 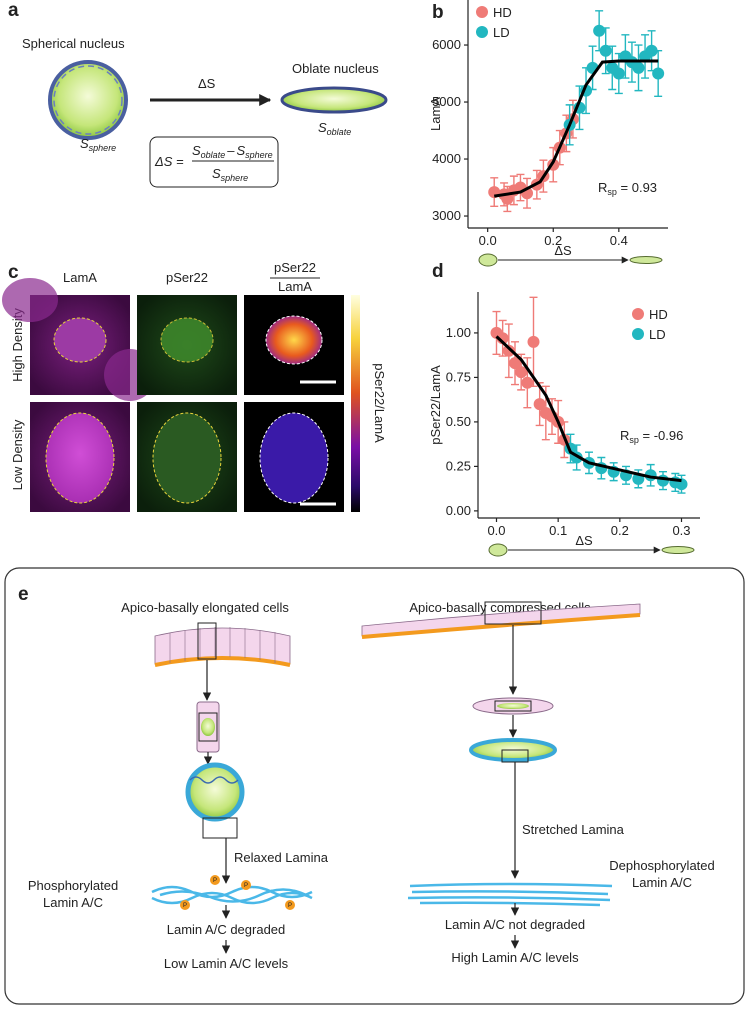 What do you see at coordinates (232, 895) in the screenshot?
I see `relaxed-filaments` at bounding box center [232, 895].